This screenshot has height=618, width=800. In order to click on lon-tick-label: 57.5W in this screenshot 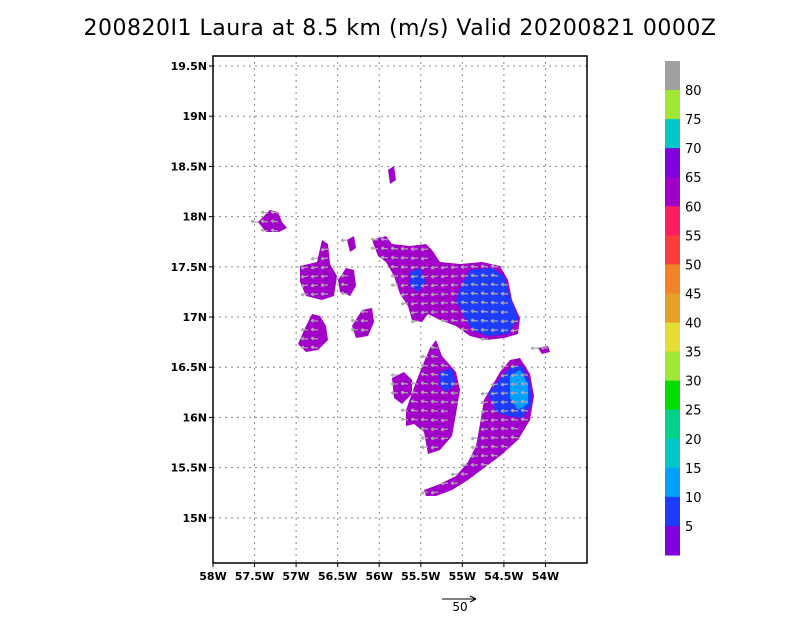, I will do `click(254, 576)`.